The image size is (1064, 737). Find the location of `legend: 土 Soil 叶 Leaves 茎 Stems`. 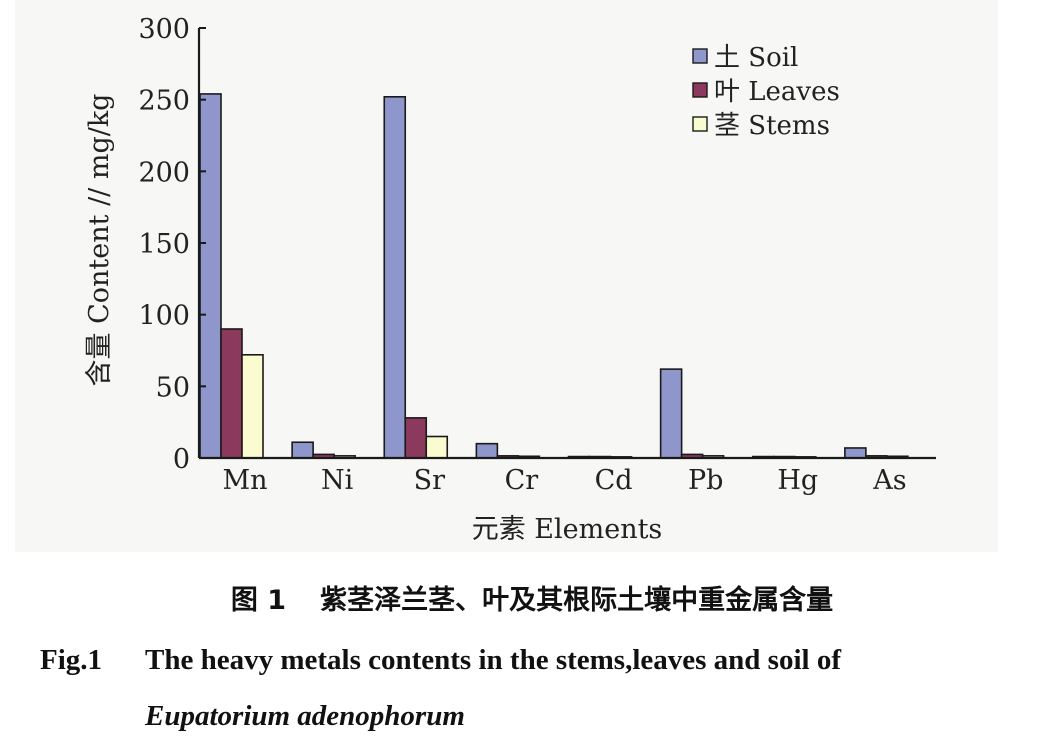

legend: 土 Soil 叶 Leaves 茎 Stems is located at coordinates (766, 92).